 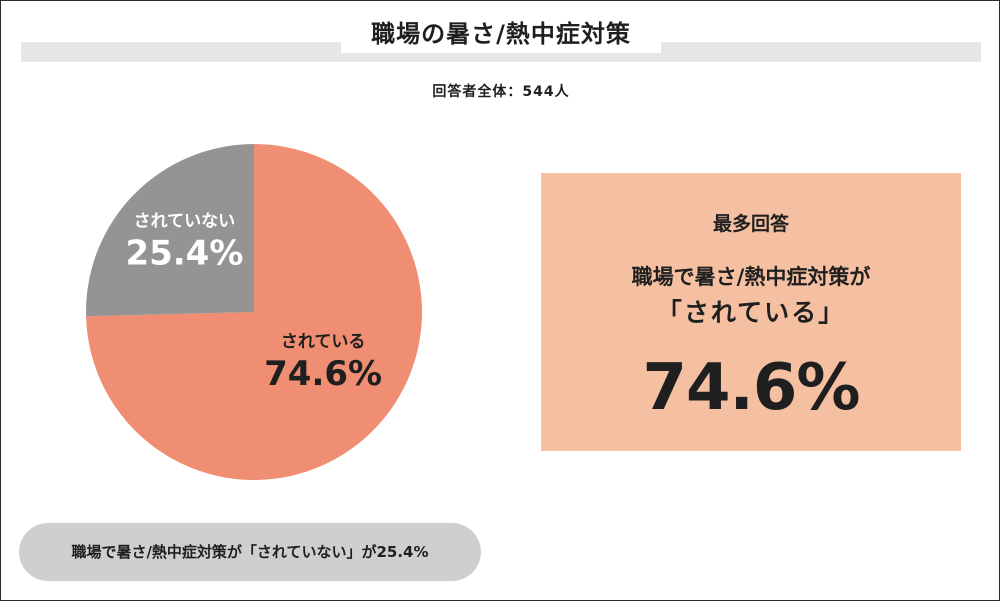 I want to click on top-answer-value: 74.6%, so click(x=751, y=388).